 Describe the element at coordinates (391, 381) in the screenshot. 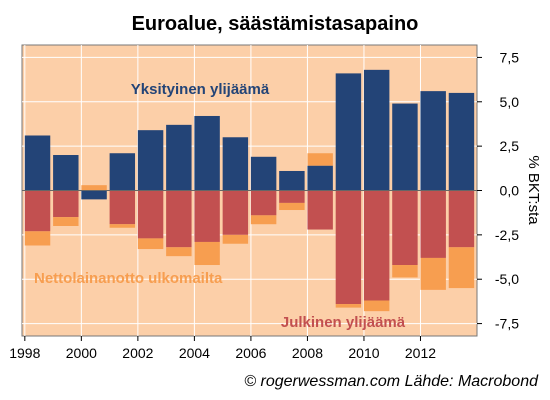

I see `source-credit: © rogerwessman.com Lähde: Macrobond` at that location.